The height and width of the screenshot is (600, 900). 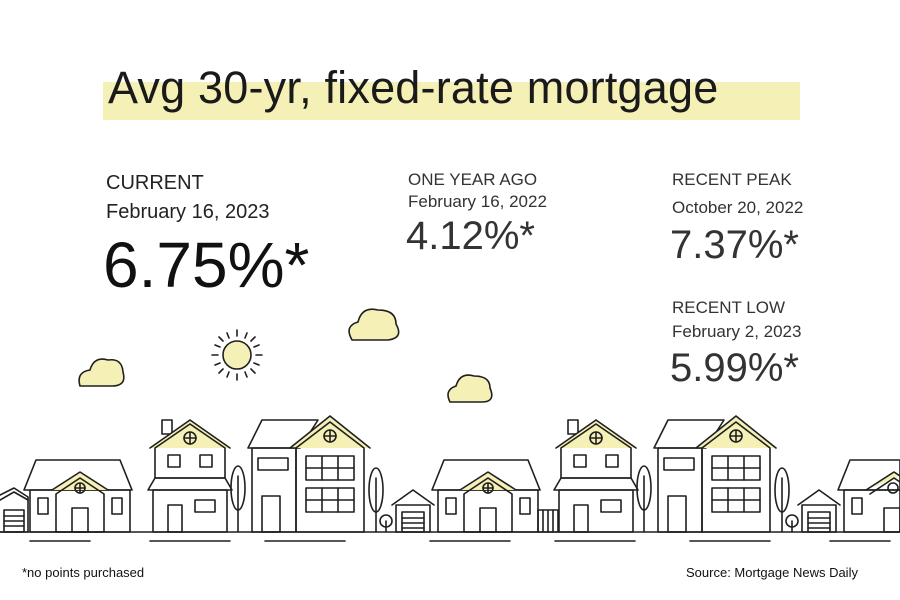 What do you see at coordinates (237, 355) in the screenshot?
I see `sun-icon` at bounding box center [237, 355].